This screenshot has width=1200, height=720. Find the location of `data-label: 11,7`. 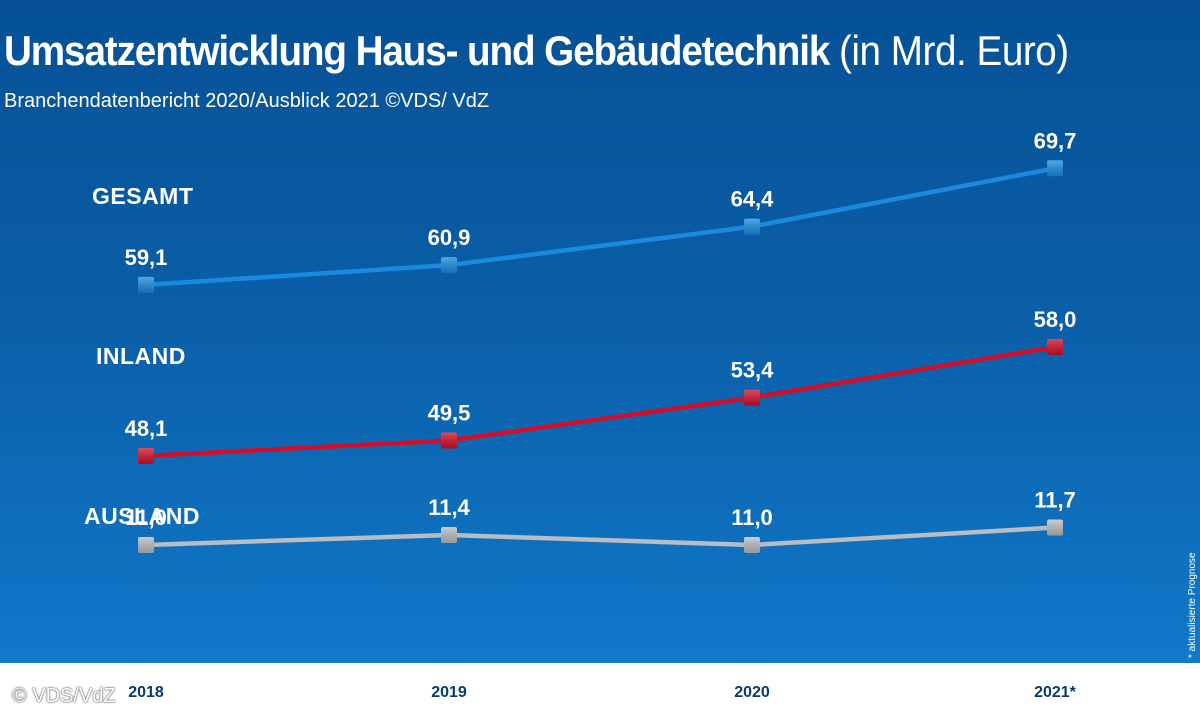

data-label: 11,7 is located at coordinates (1055, 500).